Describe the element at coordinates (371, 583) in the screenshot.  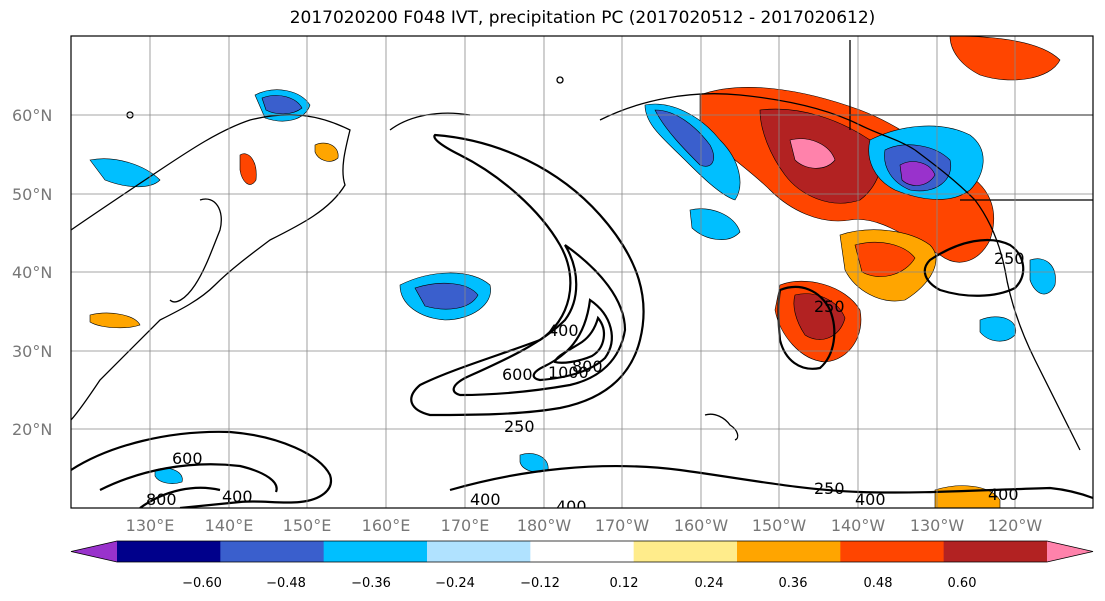
I see `colorbar-tick-label: −0.36` at that location.